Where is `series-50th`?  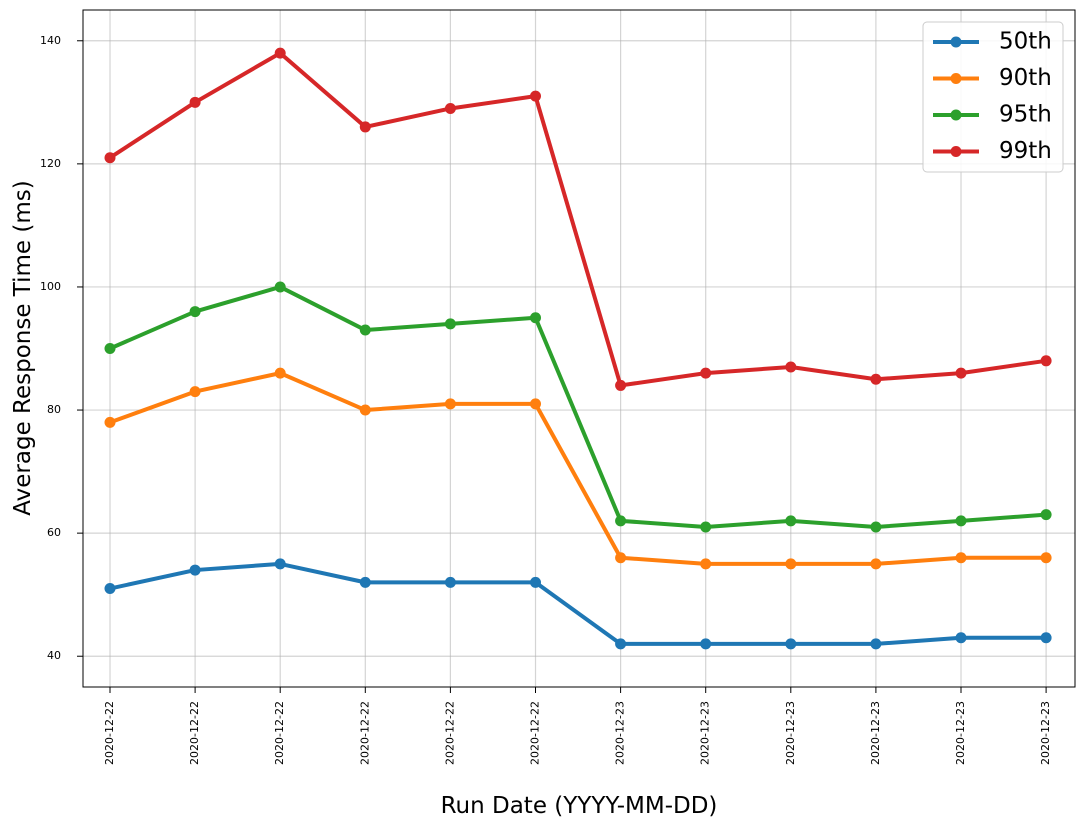
series-50th is located at coordinates (578, 604).